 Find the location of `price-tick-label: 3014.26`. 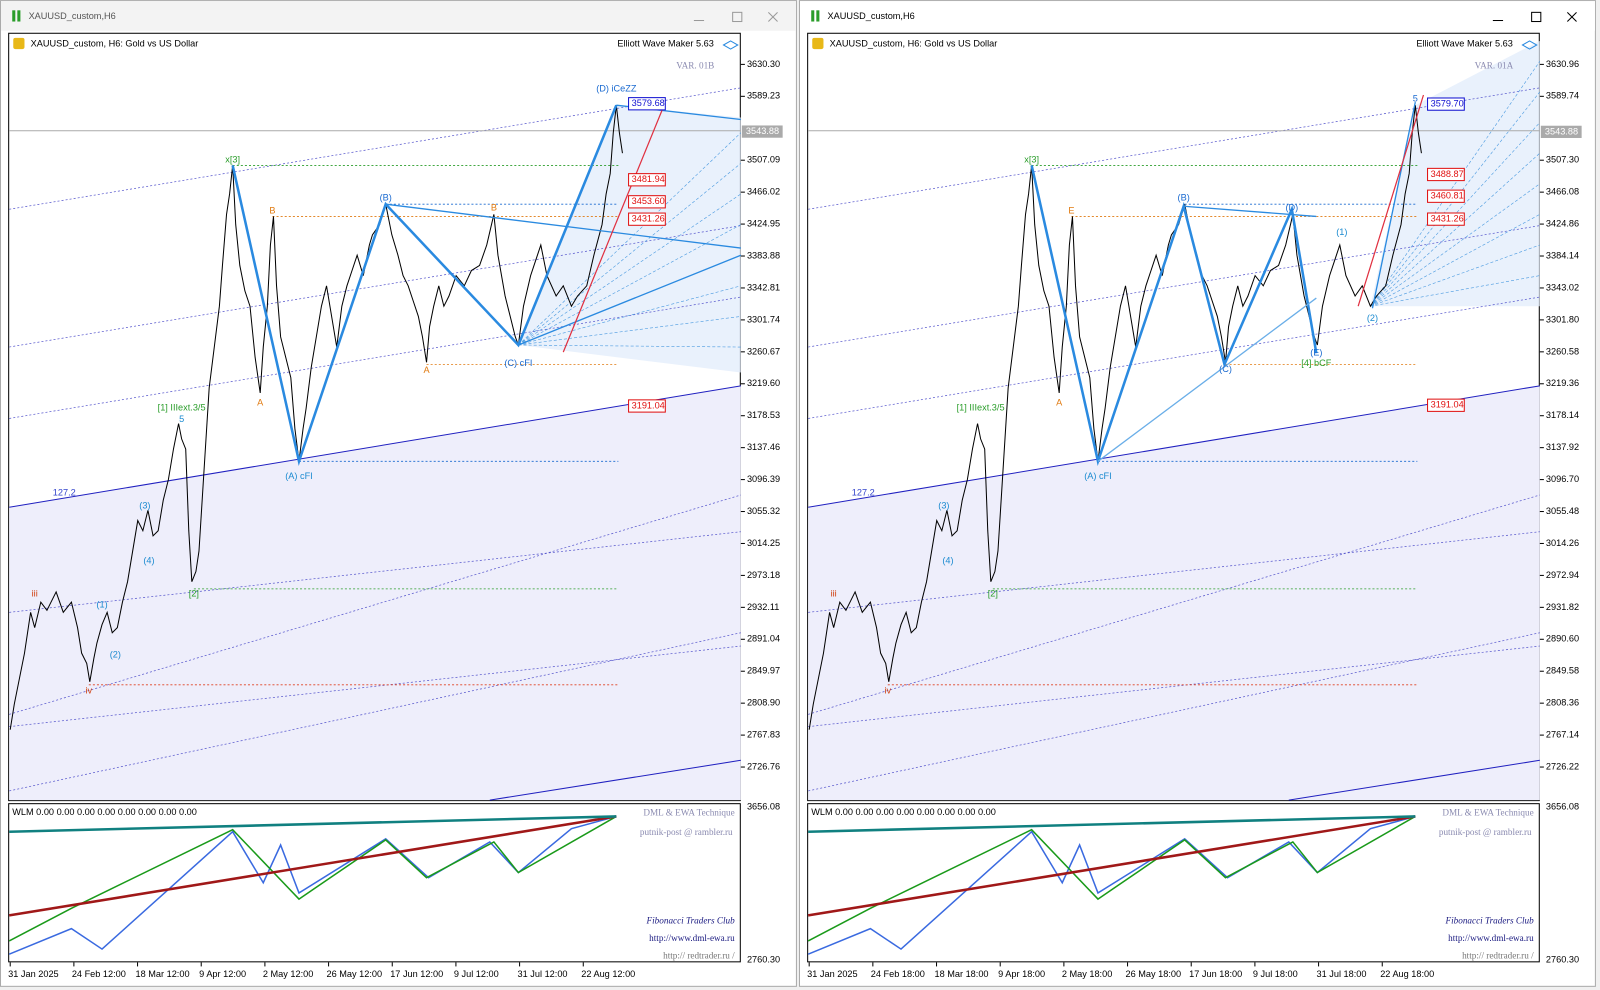

price-tick-label: 3014.26 is located at coordinates (1562, 543).